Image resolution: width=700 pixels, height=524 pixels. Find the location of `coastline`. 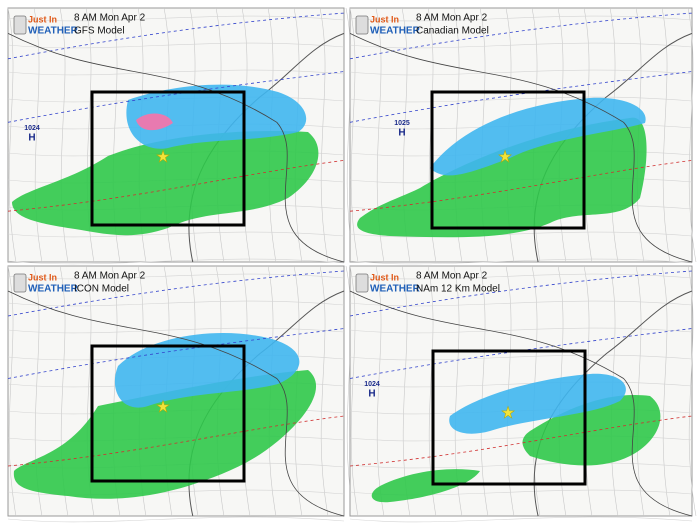

coastline is located at coordinates (613, 403).